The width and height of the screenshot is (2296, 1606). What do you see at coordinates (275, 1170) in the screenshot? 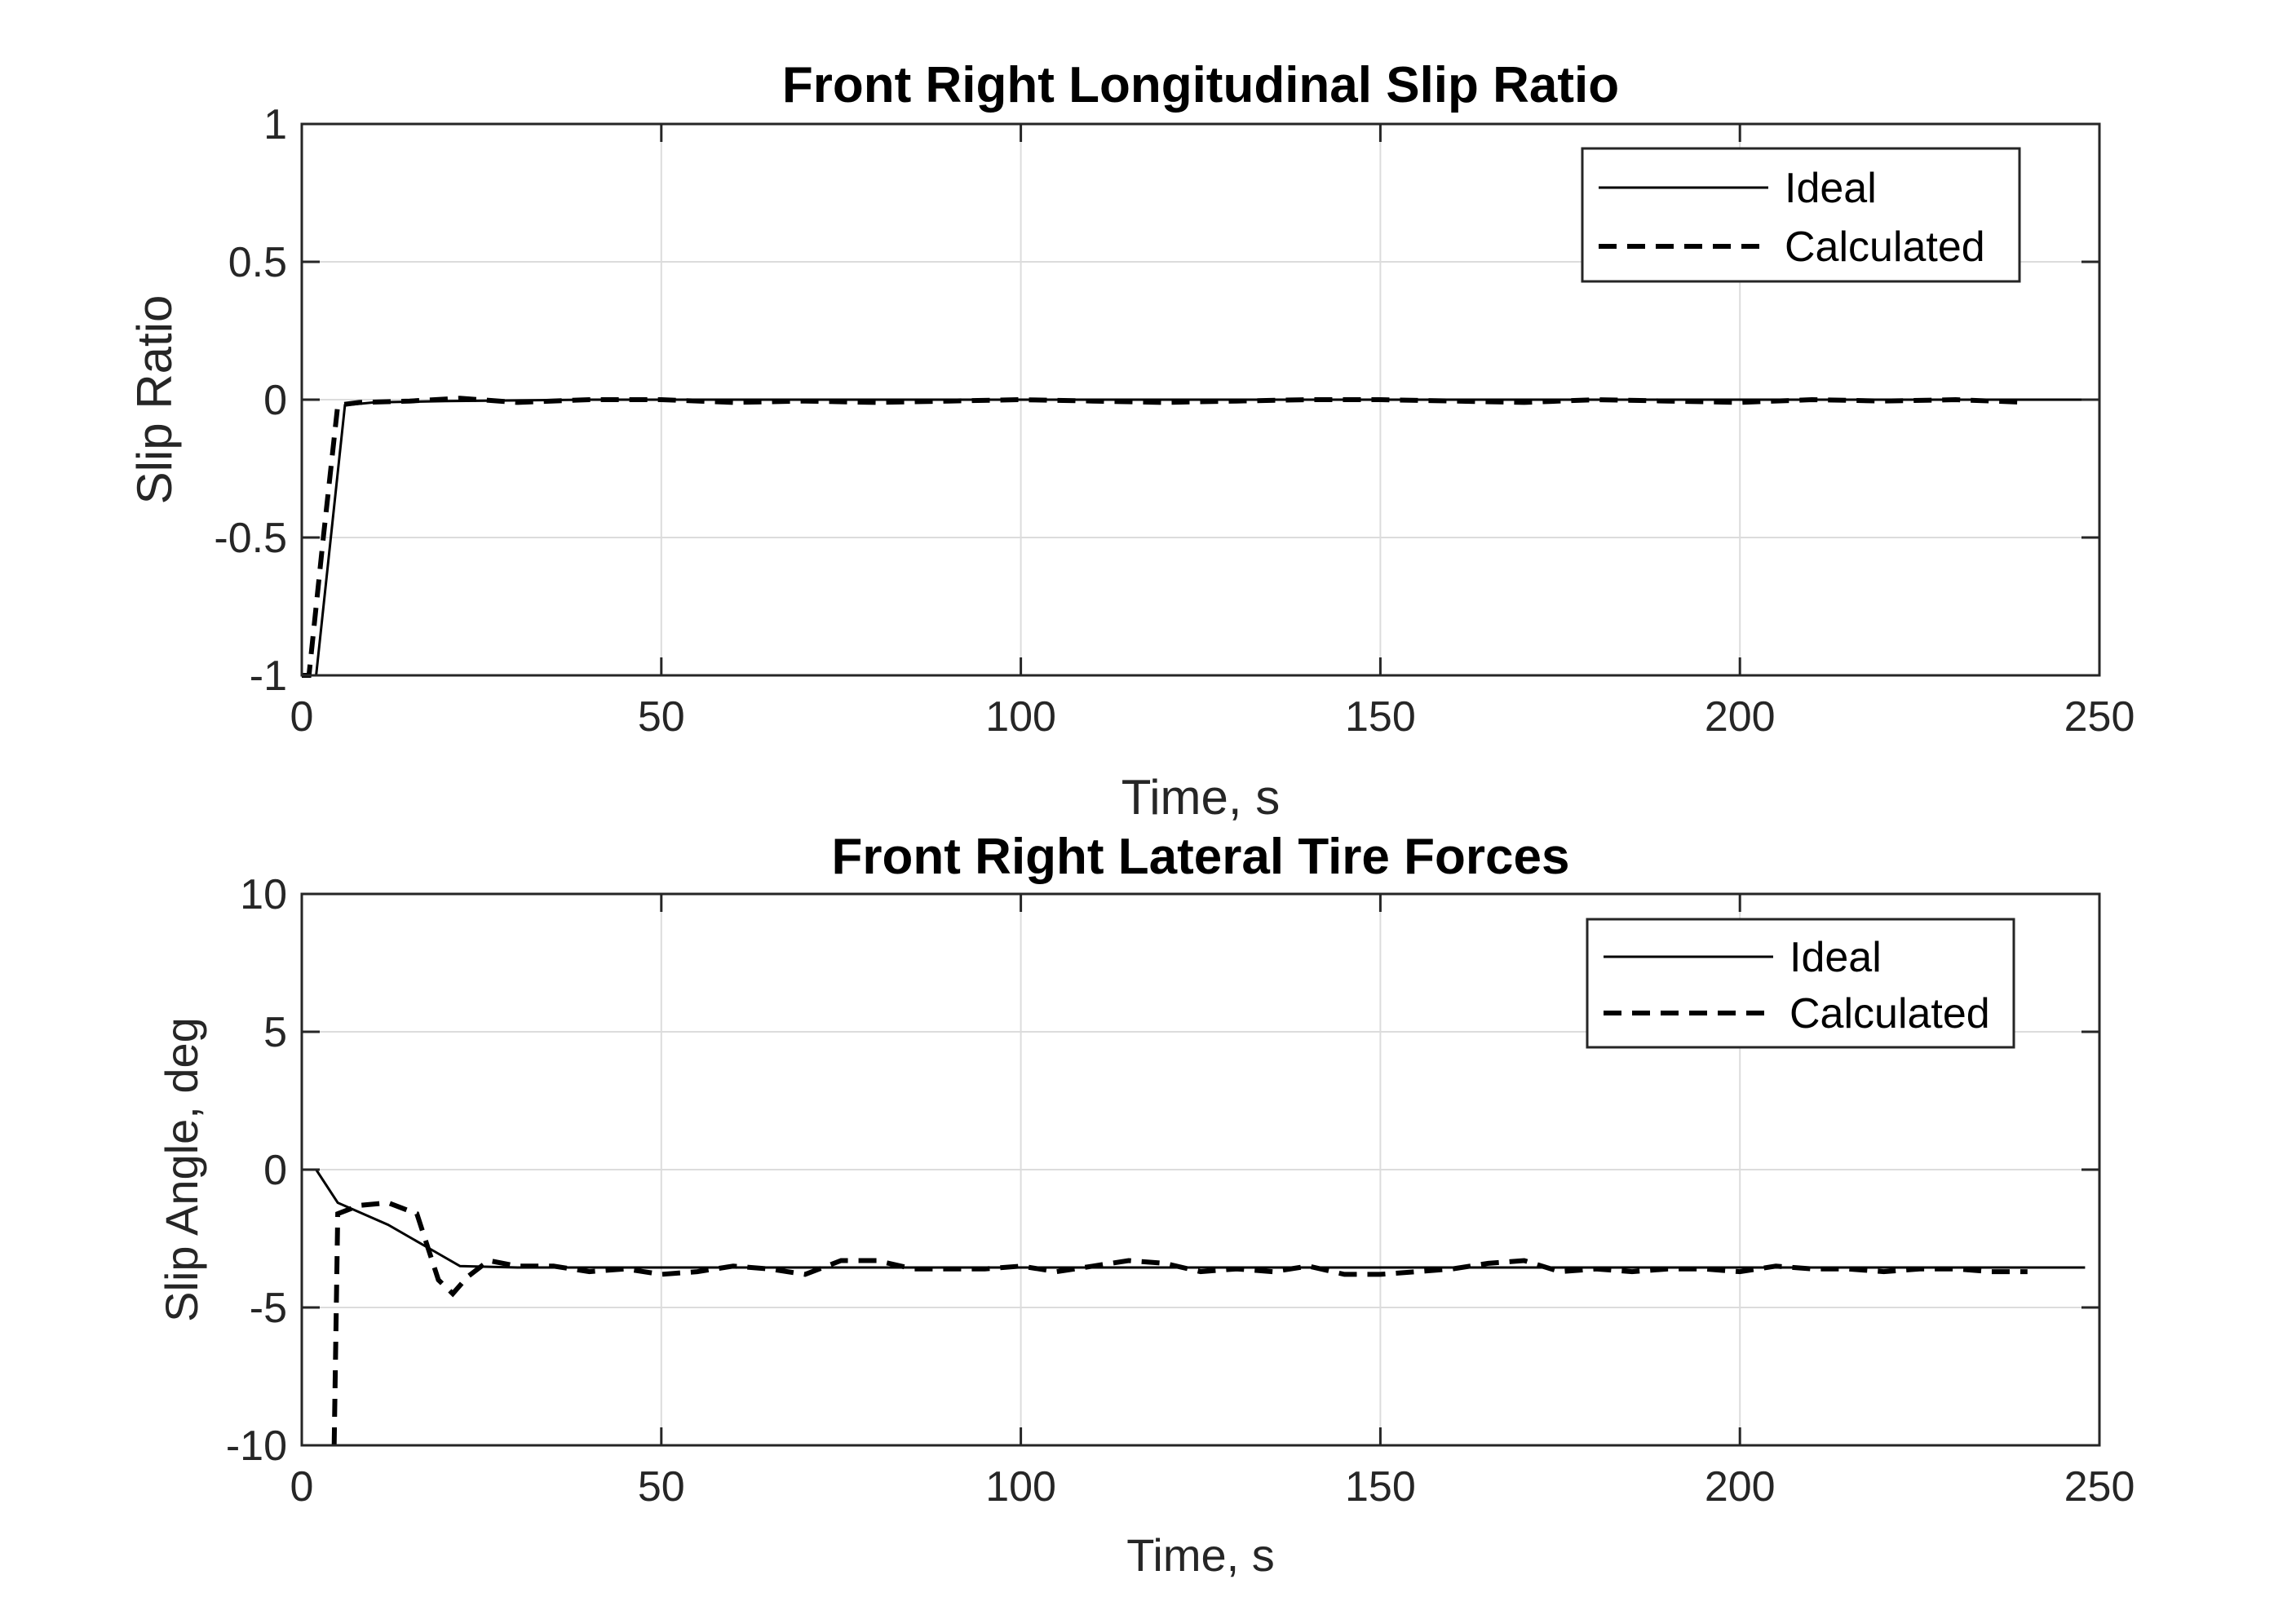
I see `slip-angle-y-tick-label: 0` at bounding box center [275, 1170].